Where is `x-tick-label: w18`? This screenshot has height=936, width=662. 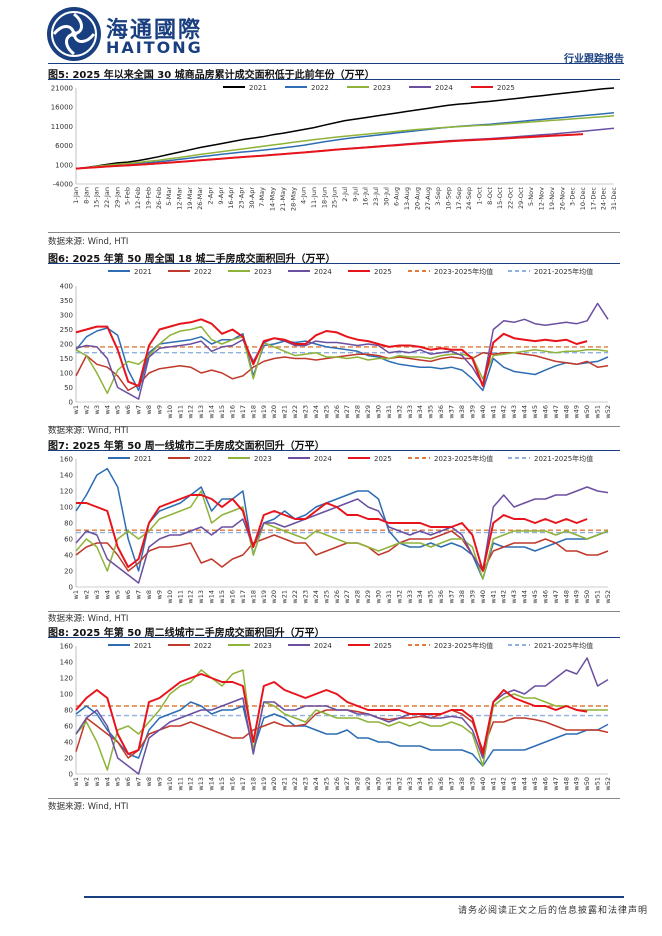 x-tick-label: w18 is located at coordinates (253, 597).